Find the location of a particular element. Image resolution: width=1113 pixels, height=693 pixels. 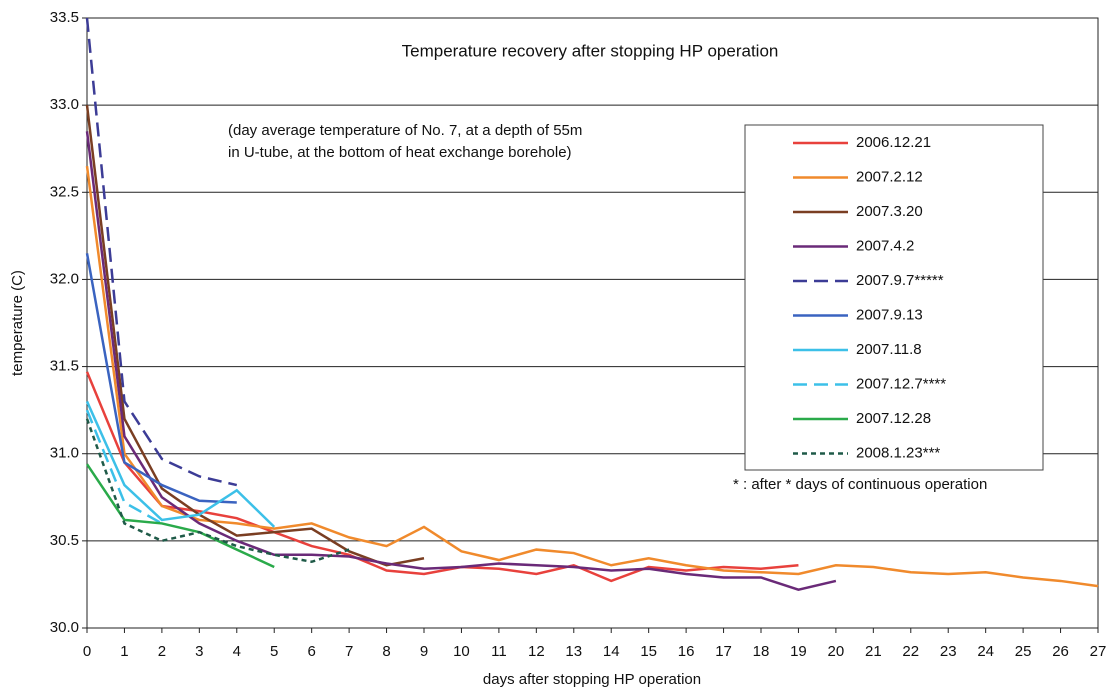

x-tick-label: 7 is located at coordinates (349, 651).